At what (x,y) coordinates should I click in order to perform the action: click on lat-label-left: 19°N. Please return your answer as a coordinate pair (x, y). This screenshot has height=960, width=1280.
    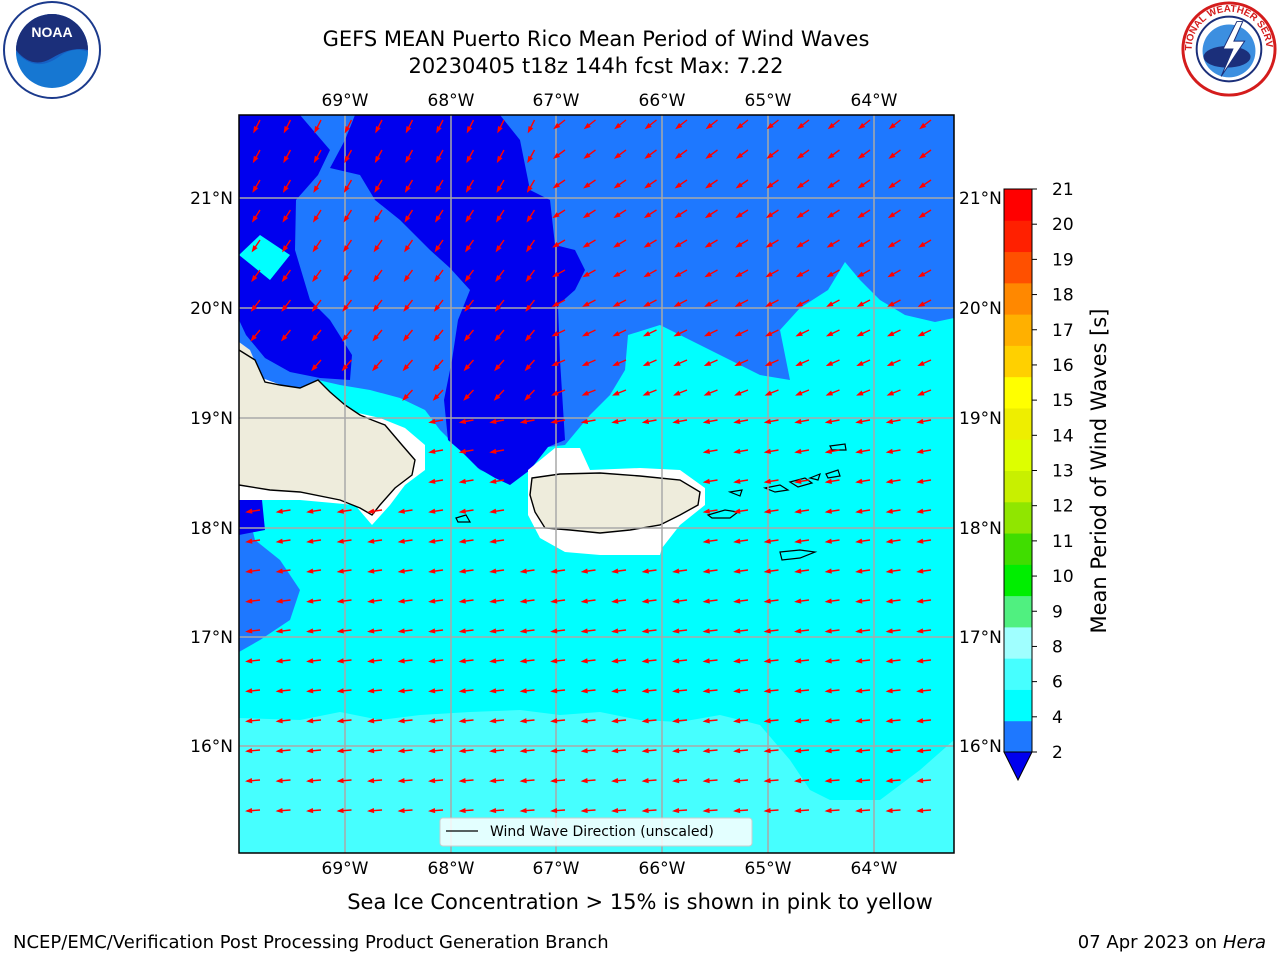
    Looking at the image, I should click on (211, 419).